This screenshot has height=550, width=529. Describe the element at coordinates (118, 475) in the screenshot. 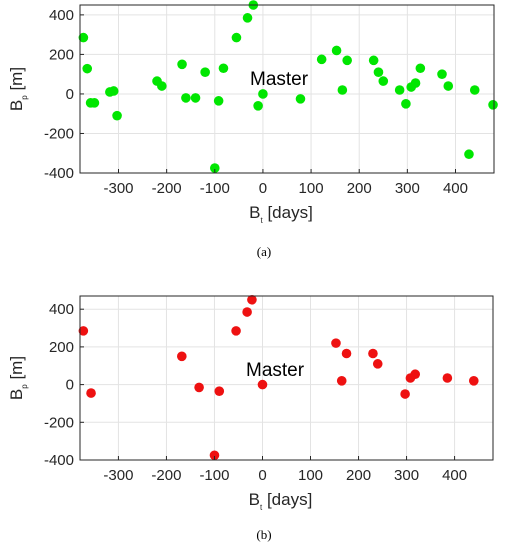

I see `x-tick-label-b: -300` at that location.